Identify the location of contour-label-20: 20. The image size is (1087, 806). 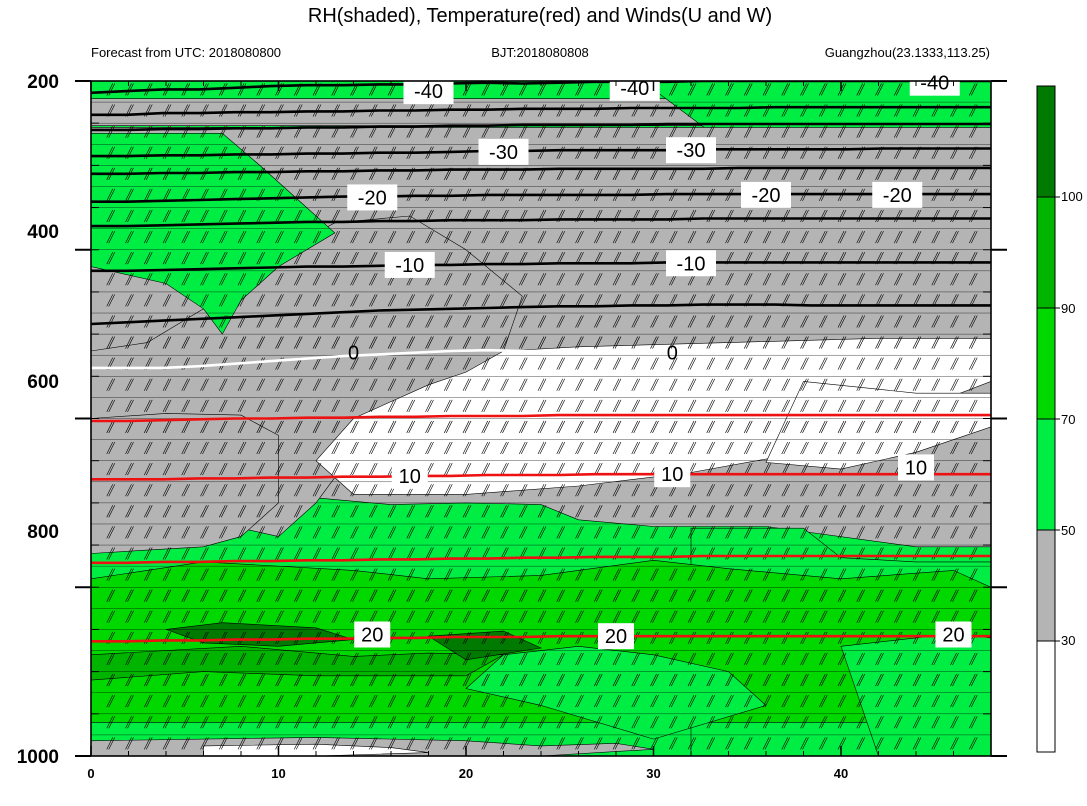
(953, 636).